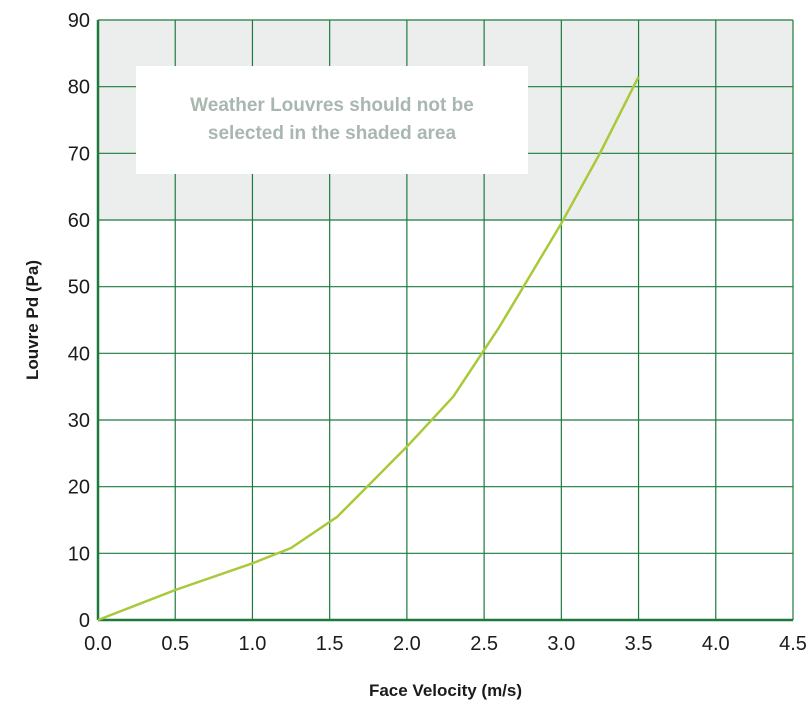  What do you see at coordinates (484, 644) in the screenshot?
I see `x-tick-label: 2.5` at bounding box center [484, 644].